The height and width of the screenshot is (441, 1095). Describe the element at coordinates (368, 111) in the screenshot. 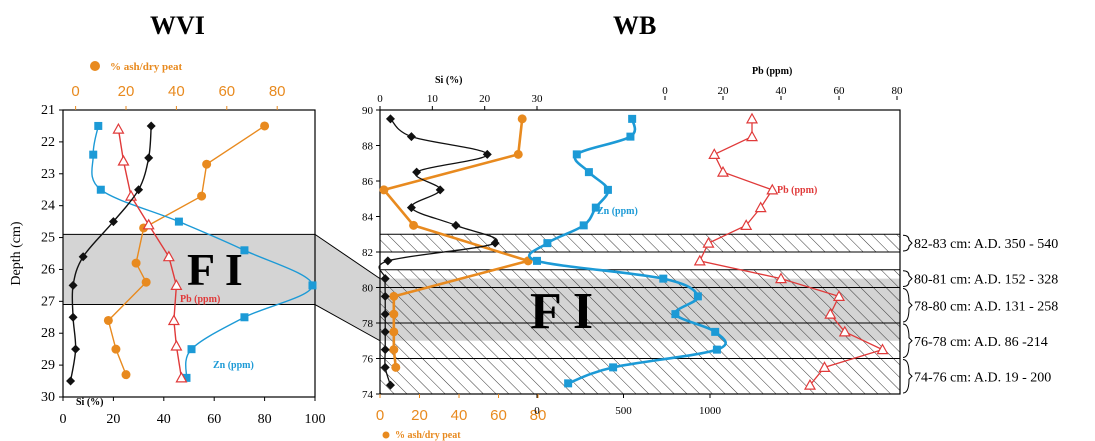

I see `y-tick-label: 90` at that location.